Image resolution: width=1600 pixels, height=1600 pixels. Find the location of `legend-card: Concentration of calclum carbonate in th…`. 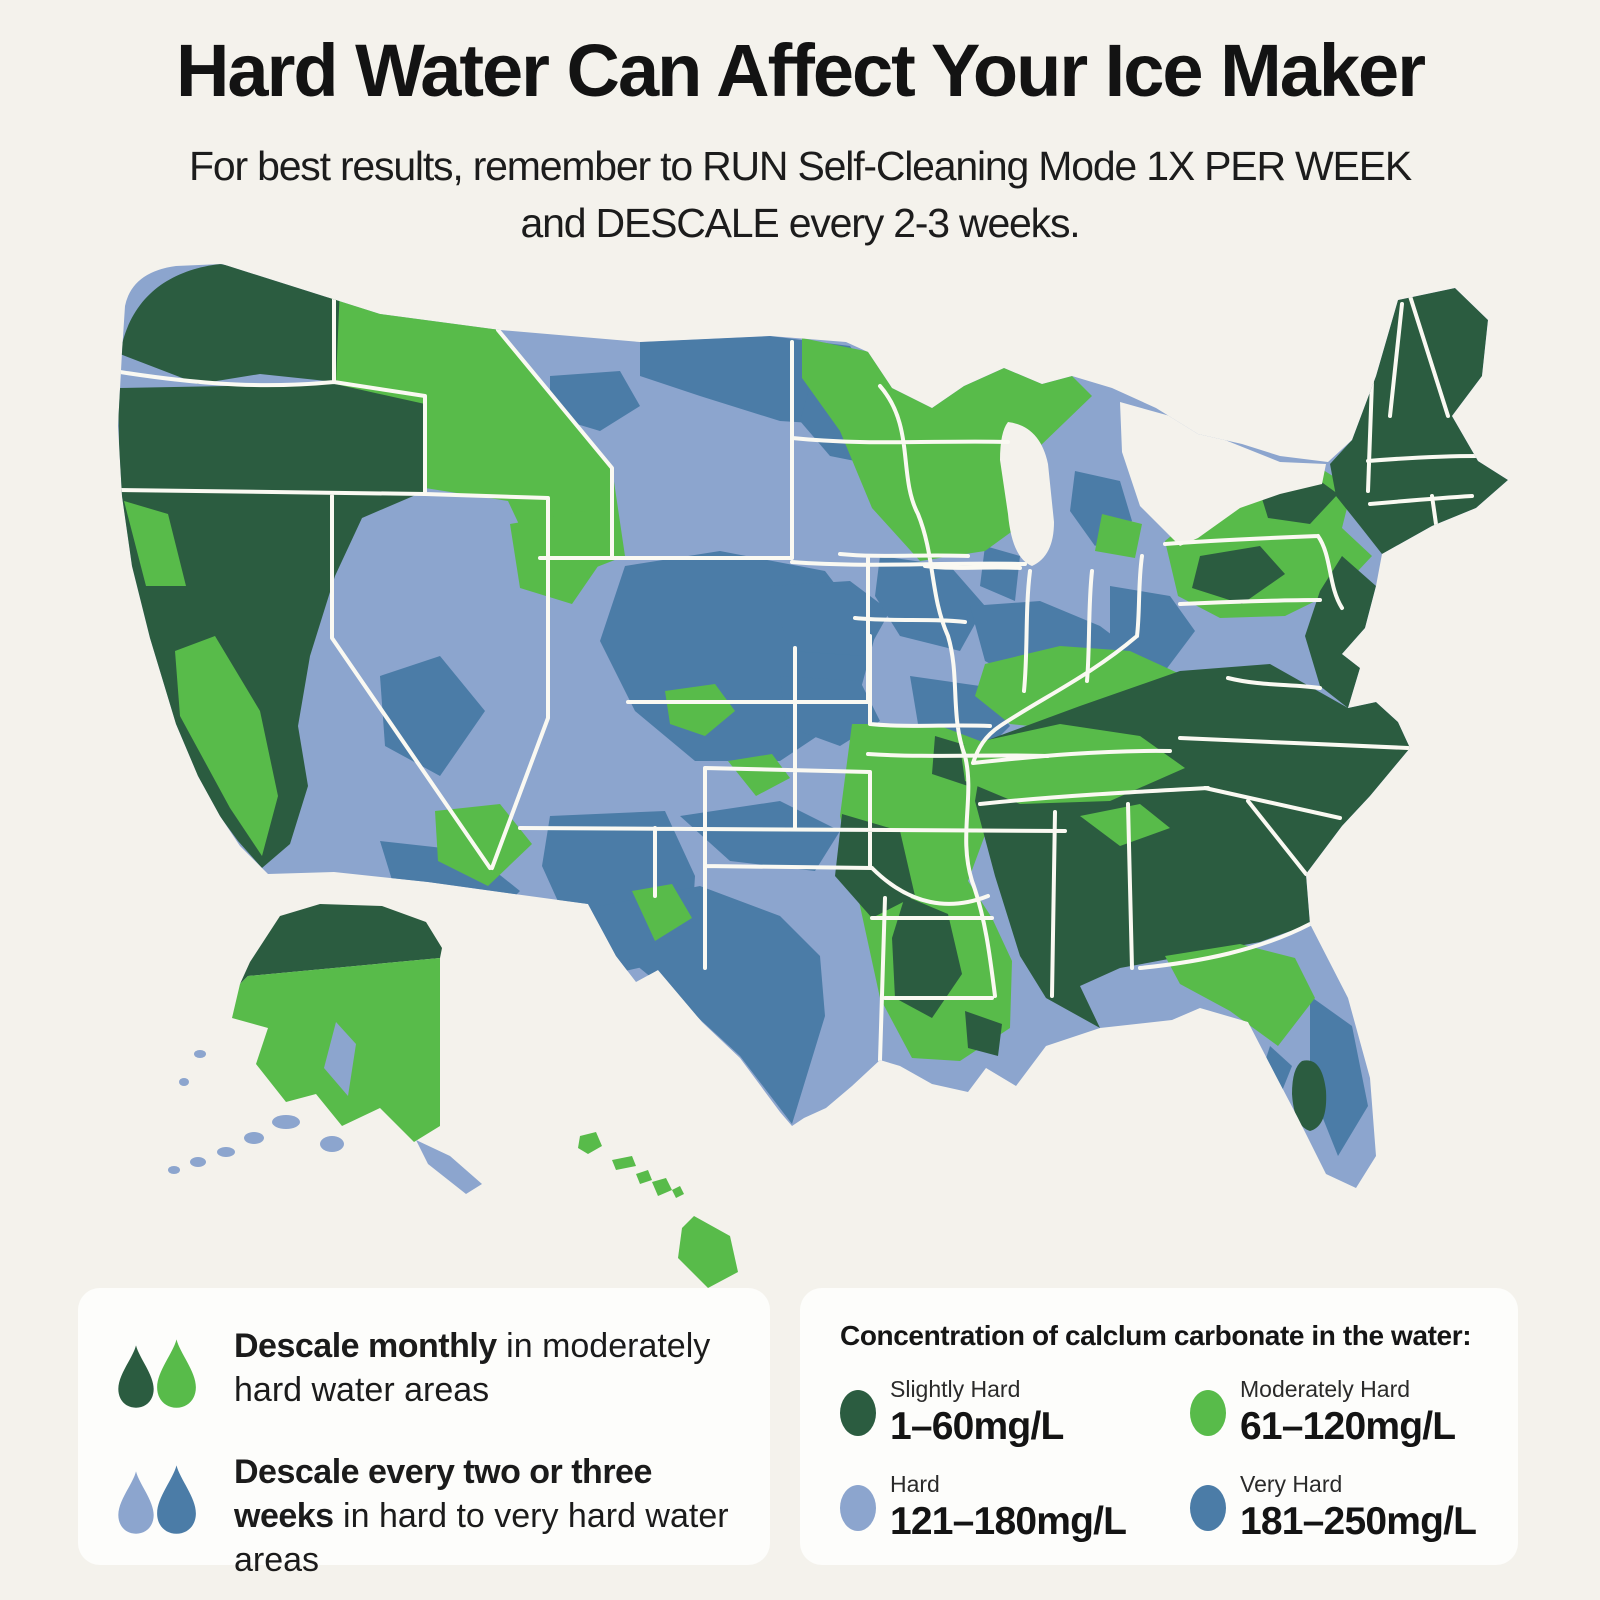

legend-card: Concentration of calclum carbonate in th… is located at coordinates (1159, 1426).